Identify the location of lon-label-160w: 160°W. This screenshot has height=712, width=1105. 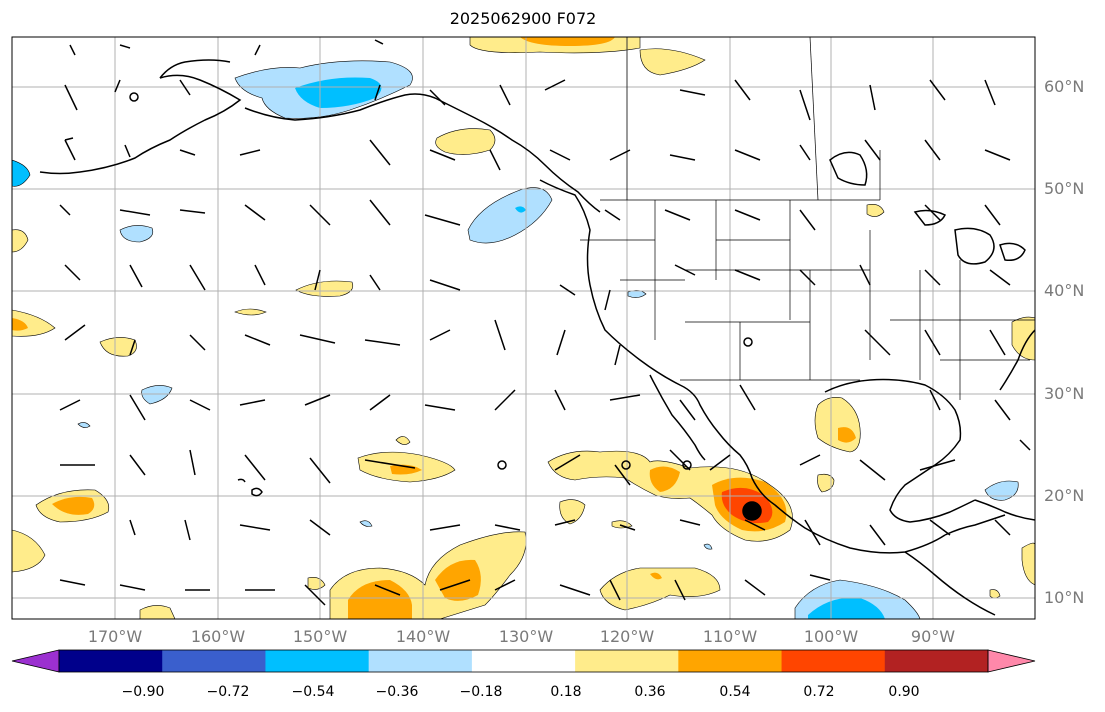
(218, 636).